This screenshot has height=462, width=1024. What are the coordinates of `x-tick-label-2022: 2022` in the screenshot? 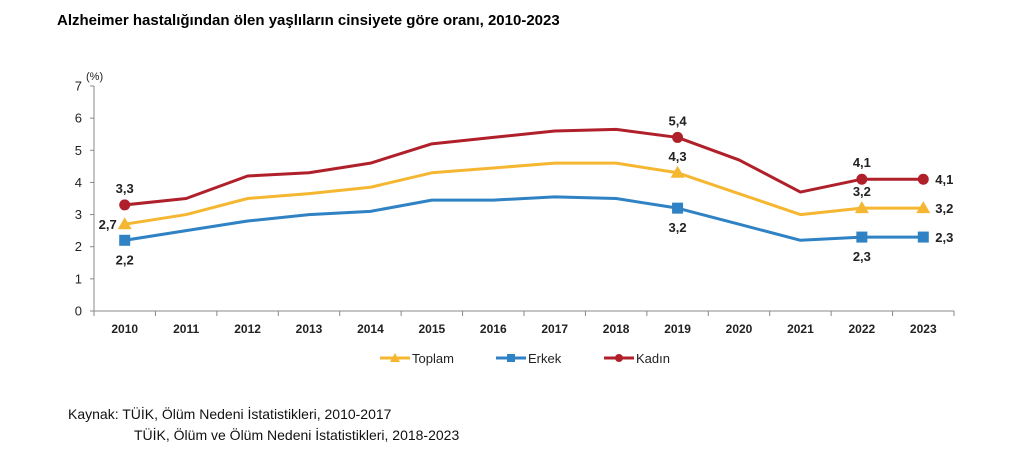 It's located at (862, 329).